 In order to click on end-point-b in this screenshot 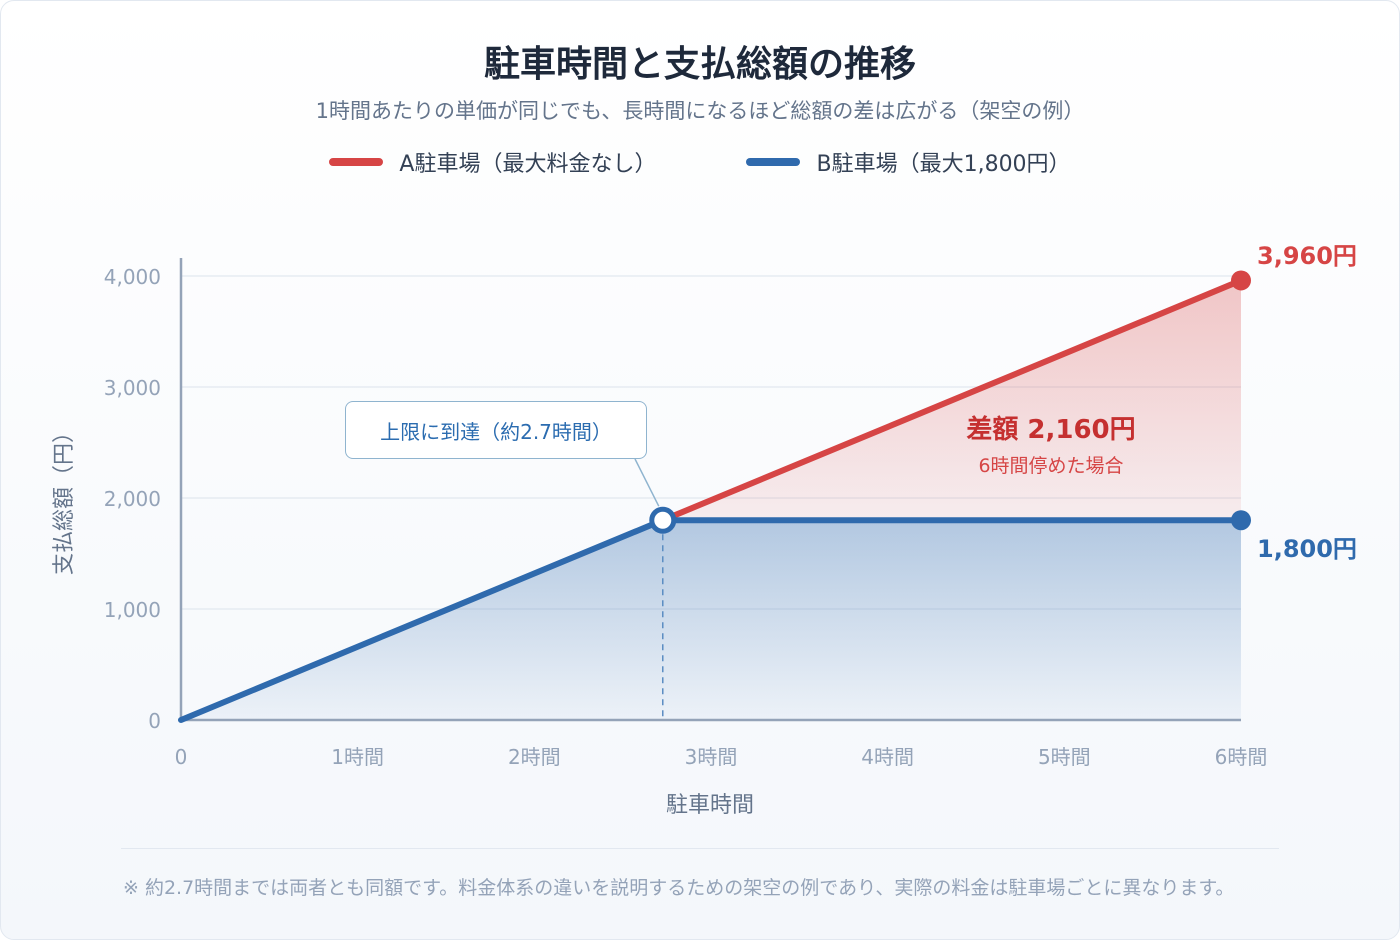, I will do `click(1241, 520)`.